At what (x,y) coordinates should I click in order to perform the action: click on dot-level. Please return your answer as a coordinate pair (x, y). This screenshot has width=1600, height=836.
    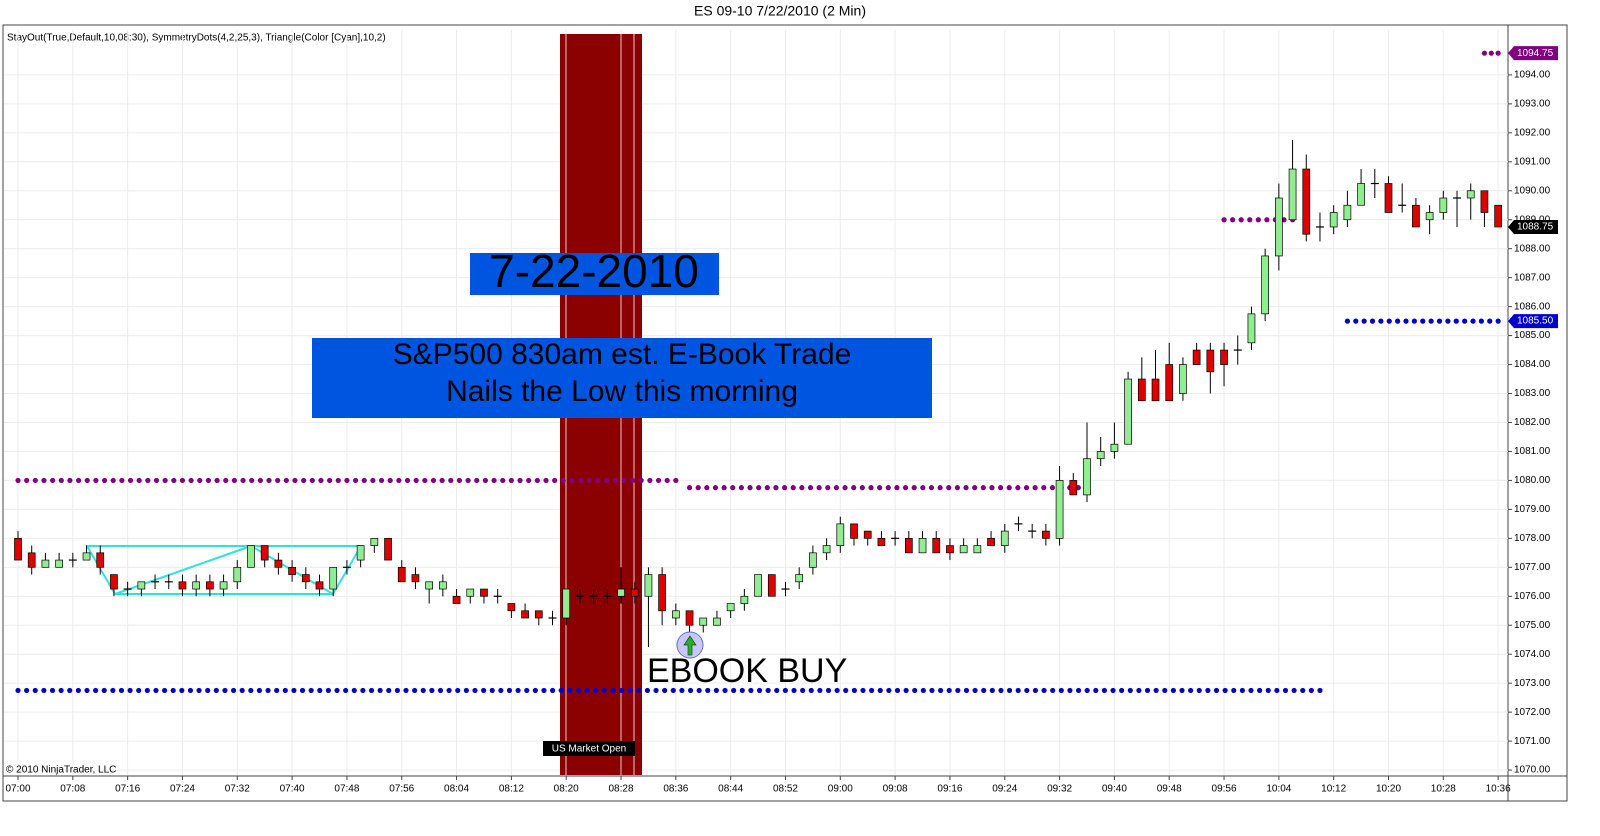
    Looking at the image, I should click on (669, 690).